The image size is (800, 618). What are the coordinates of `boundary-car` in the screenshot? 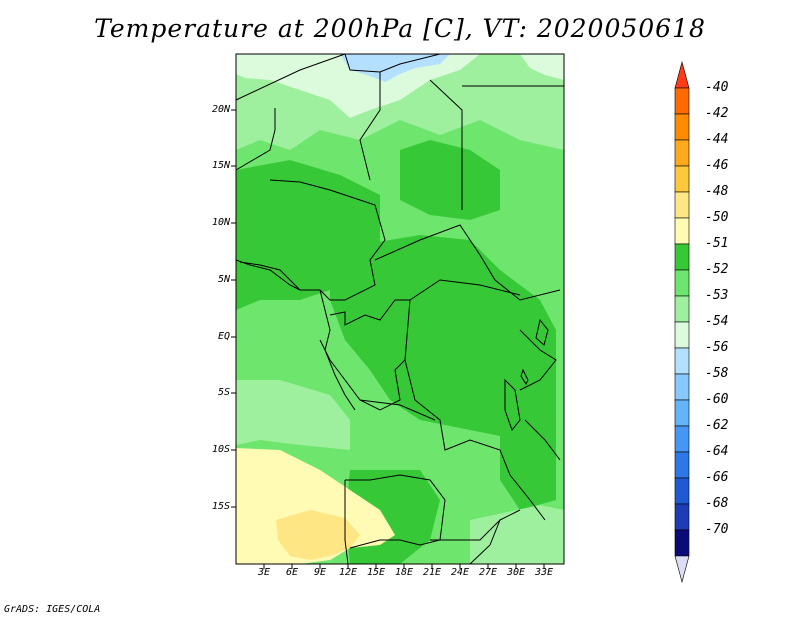 It's located at (467, 262).